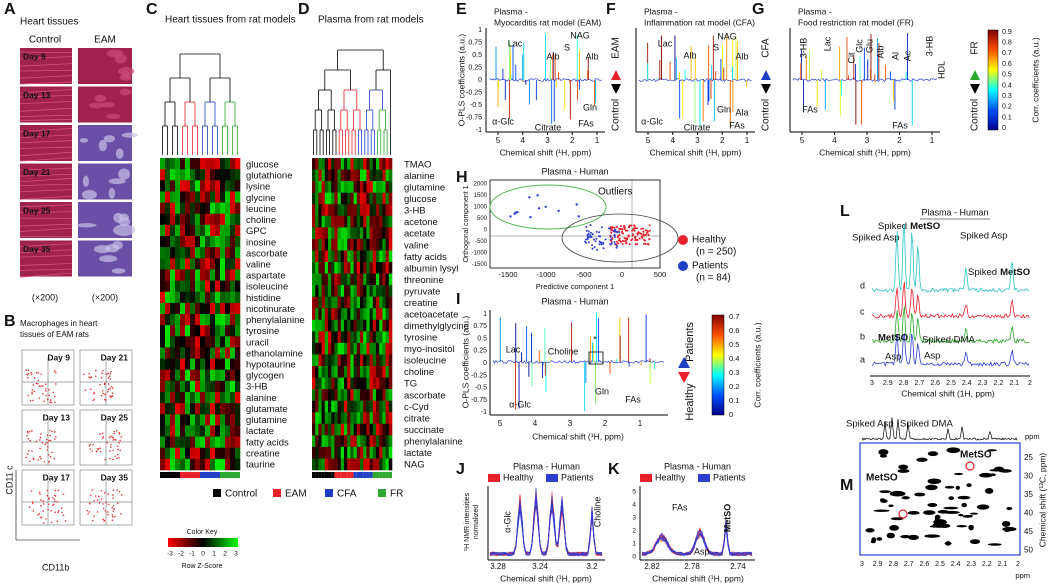 The width and height of the screenshot is (1049, 584). What do you see at coordinates (429, 349) in the screenshot?
I see `metabolite: myo-inositol` at bounding box center [429, 349].